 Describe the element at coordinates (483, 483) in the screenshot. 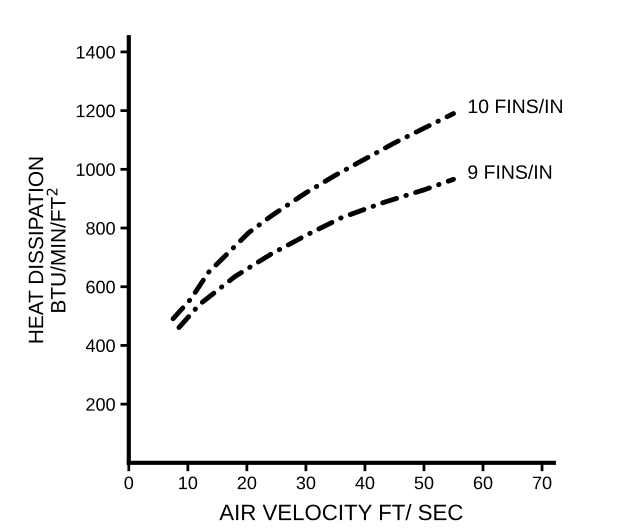

I see `x-tick-label: 60` at that location.